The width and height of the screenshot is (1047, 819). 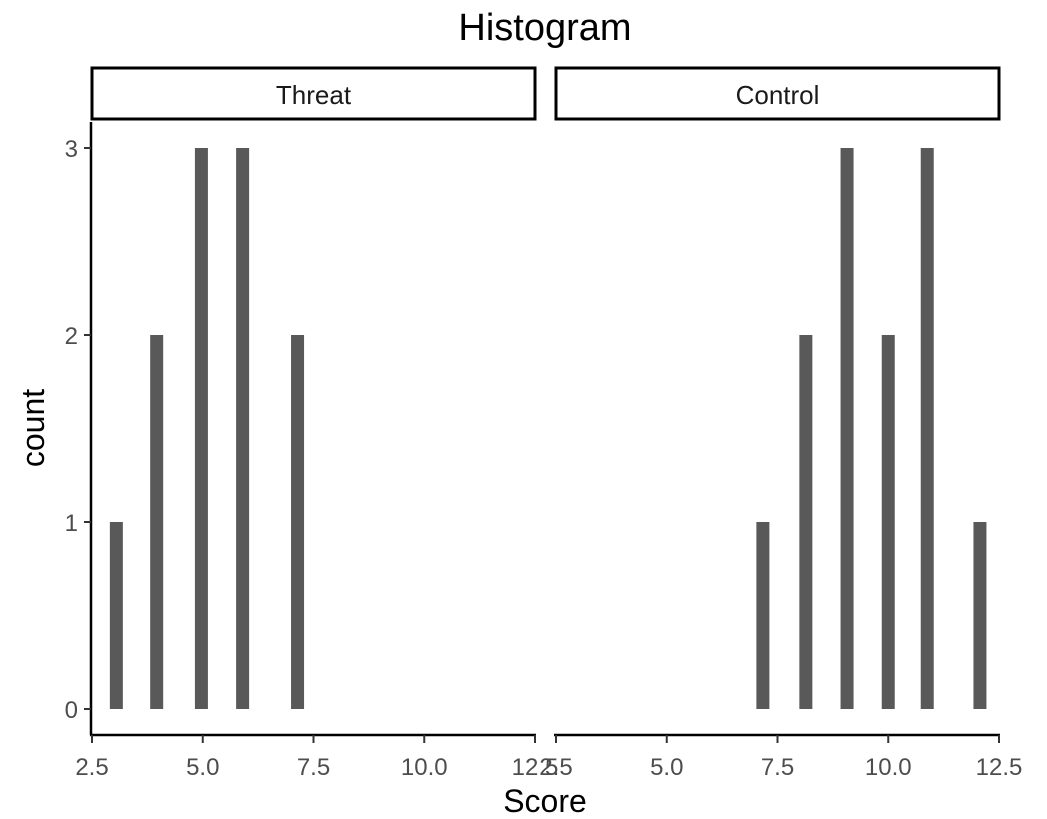 What do you see at coordinates (71, 523) in the screenshot?
I see `y-tick-label: 1` at bounding box center [71, 523].